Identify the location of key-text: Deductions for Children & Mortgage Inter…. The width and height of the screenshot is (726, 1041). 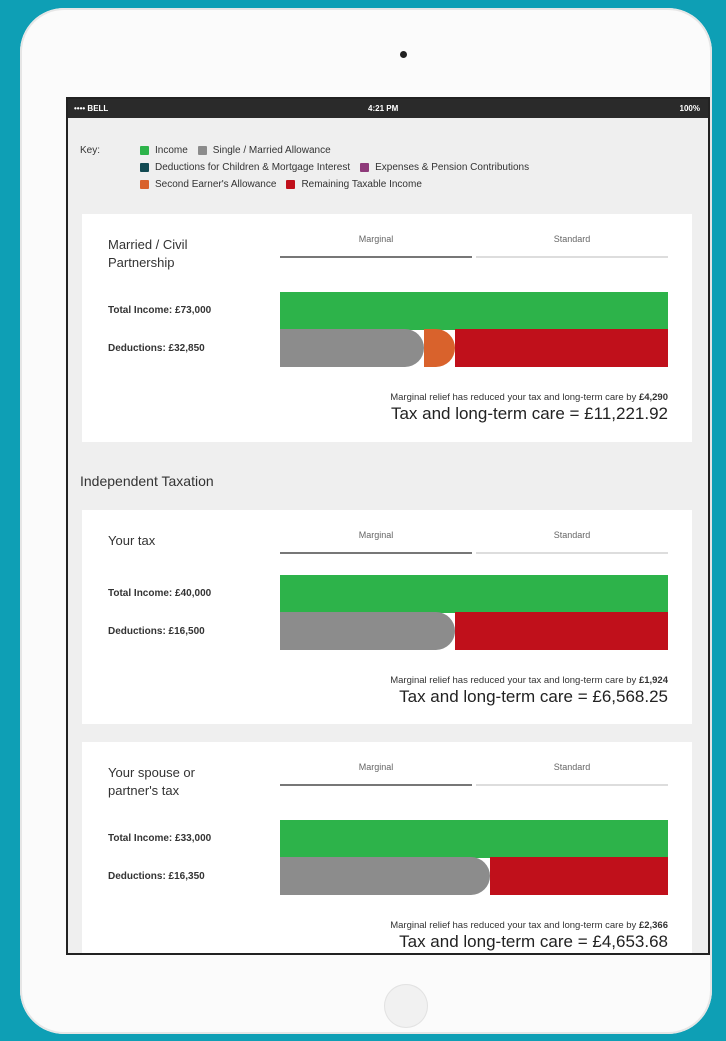
(253, 167).